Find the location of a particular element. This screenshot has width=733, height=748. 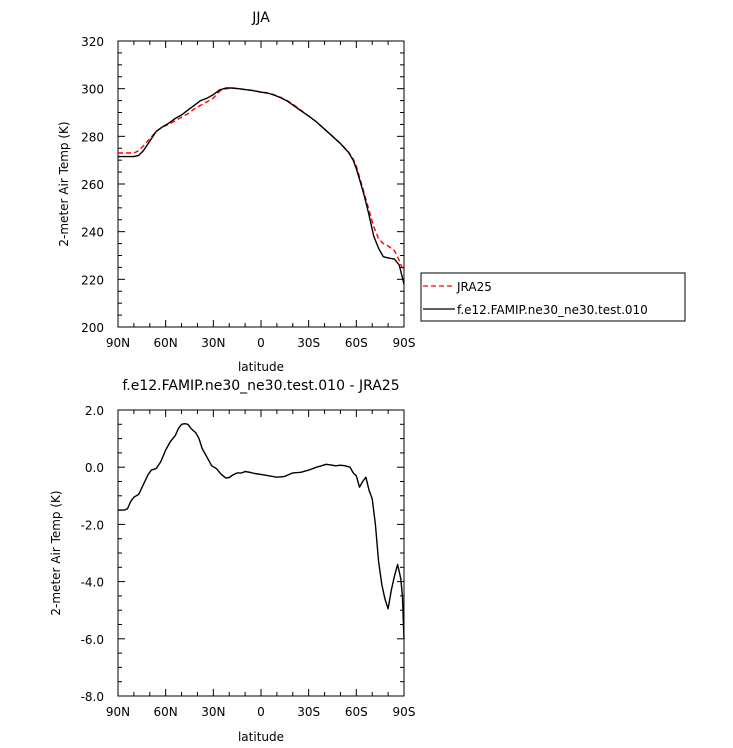

top-chart-title: JJA is located at coordinates (260, 18).